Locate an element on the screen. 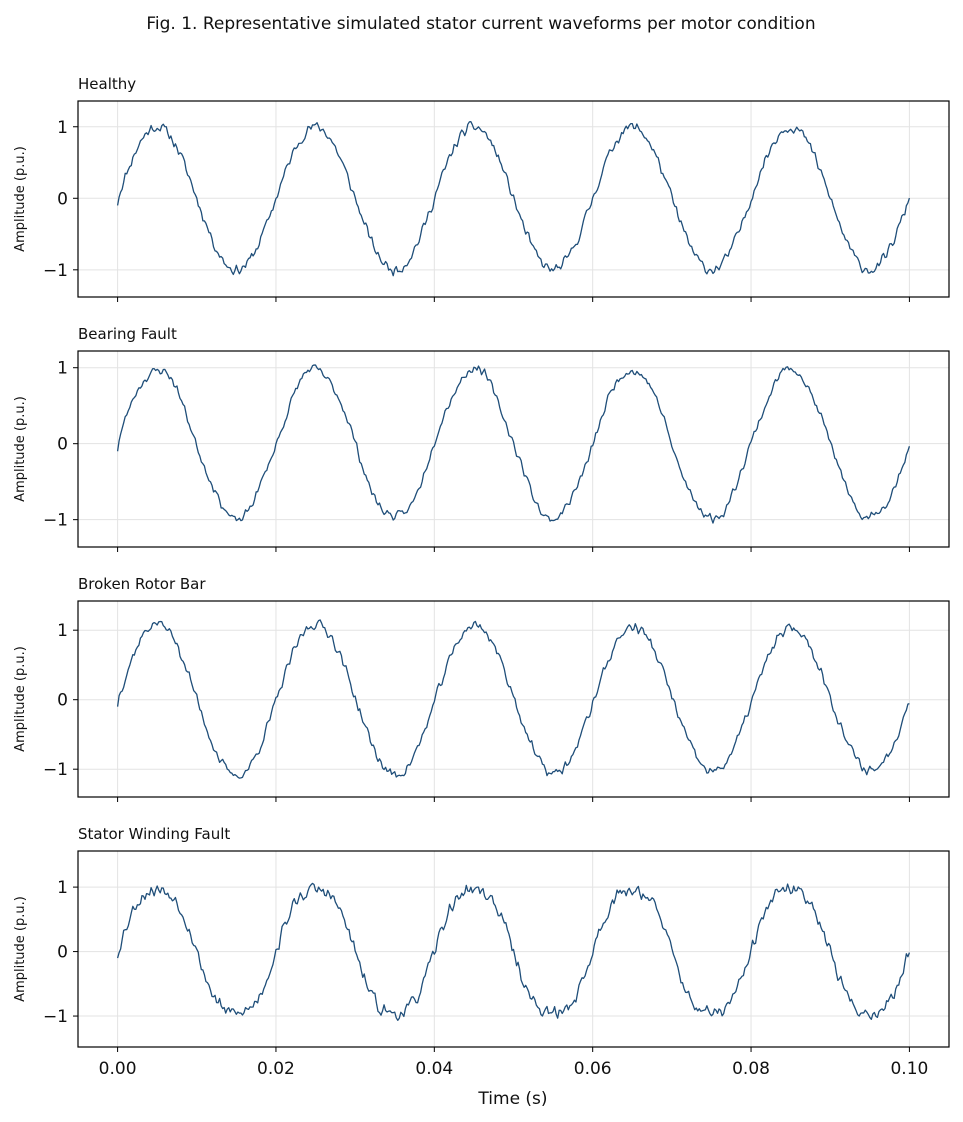  panel-title: Healthy is located at coordinates (107, 84).